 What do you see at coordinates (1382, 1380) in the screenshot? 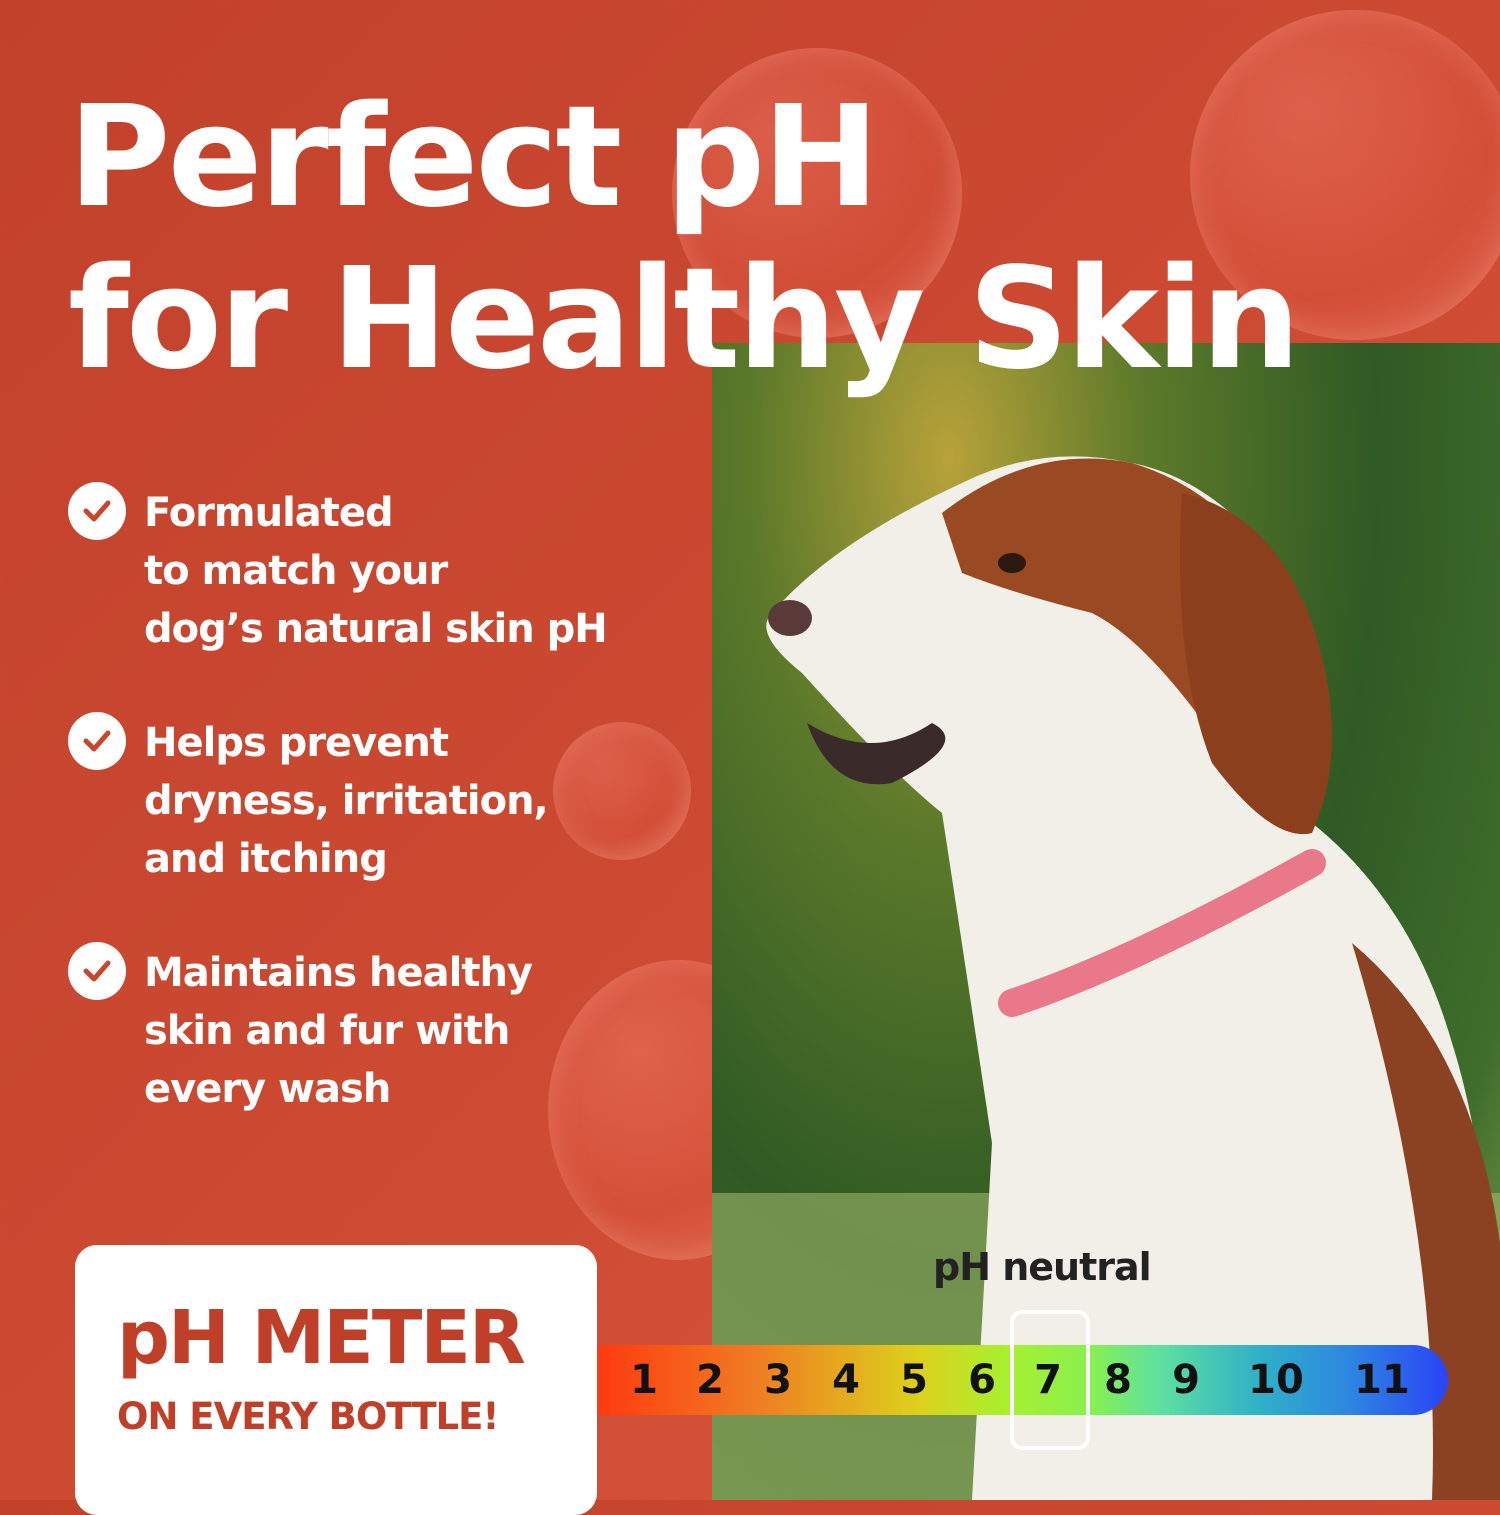
I see `ph-value-11: 11` at bounding box center [1382, 1380].